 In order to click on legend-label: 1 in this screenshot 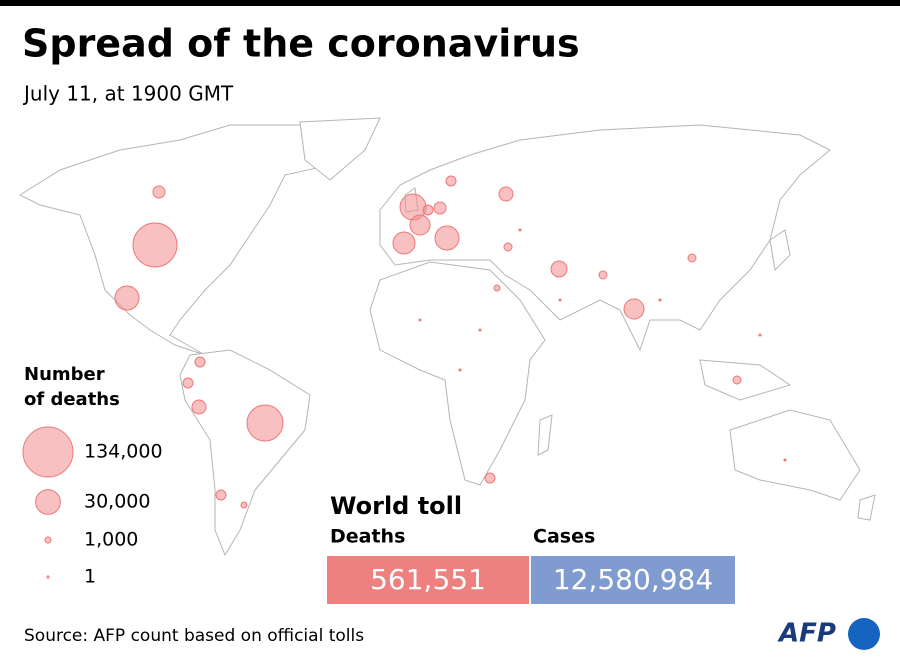, I will do `click(90, 577)`.